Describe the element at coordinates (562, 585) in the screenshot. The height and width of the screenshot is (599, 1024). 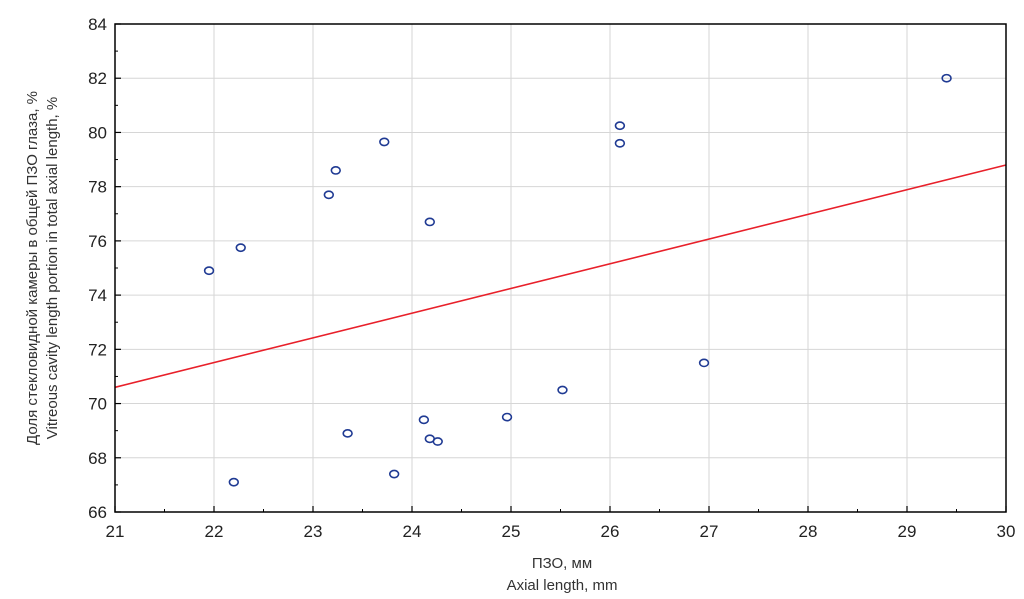
I see `x-axis-title-line-2: Axial length, mm` at that location.